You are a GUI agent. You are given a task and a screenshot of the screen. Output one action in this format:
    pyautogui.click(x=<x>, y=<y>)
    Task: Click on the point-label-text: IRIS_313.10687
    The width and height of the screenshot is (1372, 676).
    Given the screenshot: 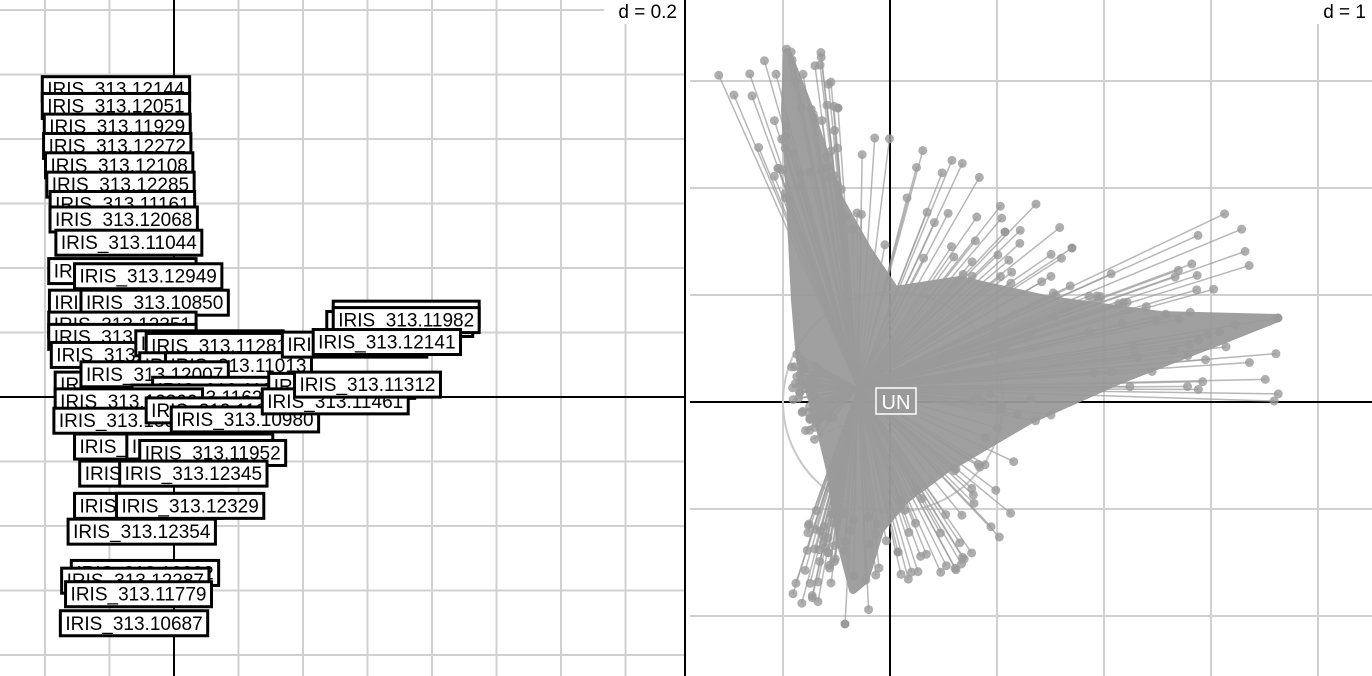 What is the action you would take?
    pyautogui.click(x=133, y=624)
    